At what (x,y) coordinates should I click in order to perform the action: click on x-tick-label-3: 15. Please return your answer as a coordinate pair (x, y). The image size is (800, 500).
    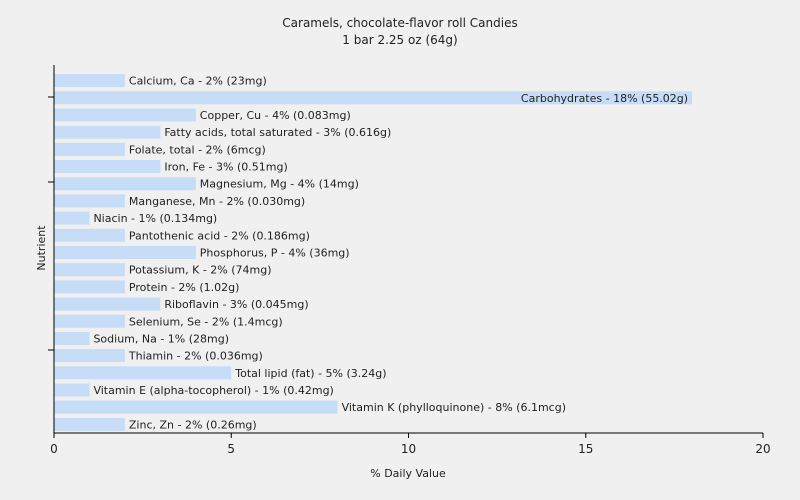
    Looking at the image, I should click on (585, 449).